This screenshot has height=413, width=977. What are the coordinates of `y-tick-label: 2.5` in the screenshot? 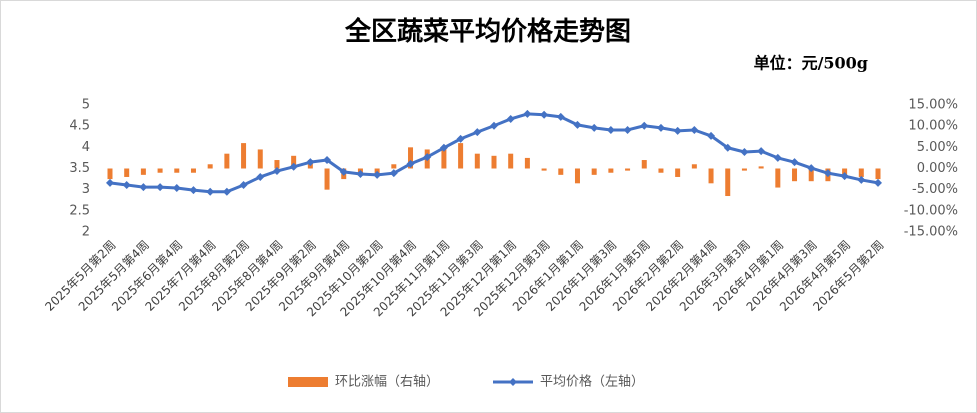 It's located at (79, 210).